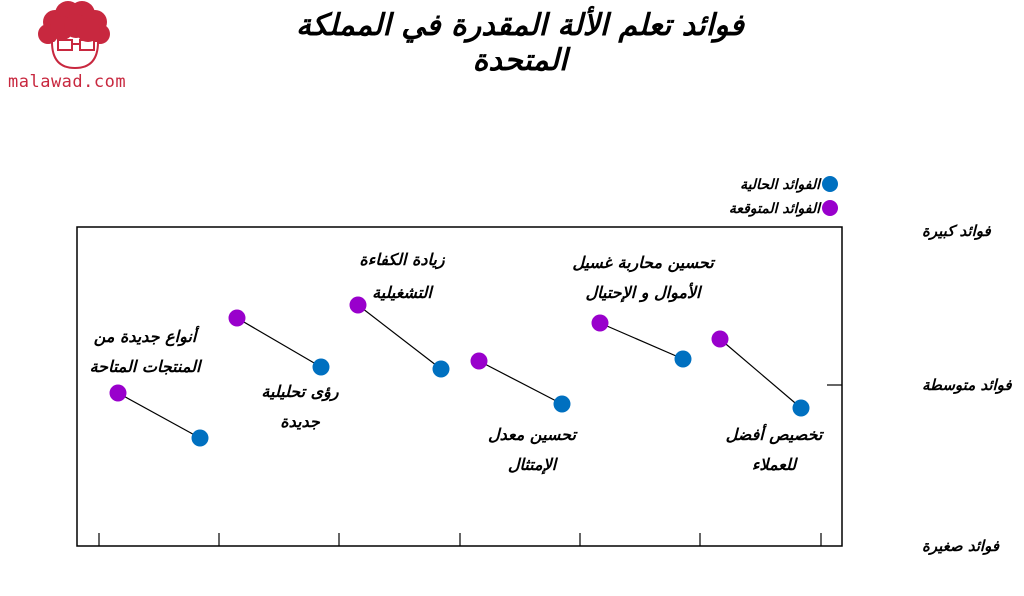  Describe the element at coordinates (67, 82) in the screenshot. I see `logo-text: malawad.com` at that location.